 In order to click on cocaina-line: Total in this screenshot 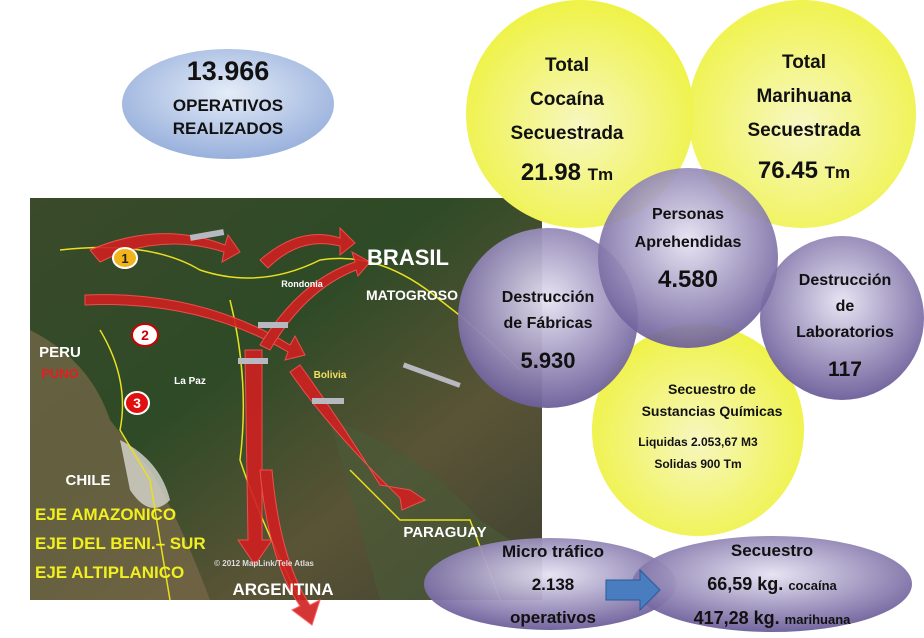, I will do `click(567, 65)`.